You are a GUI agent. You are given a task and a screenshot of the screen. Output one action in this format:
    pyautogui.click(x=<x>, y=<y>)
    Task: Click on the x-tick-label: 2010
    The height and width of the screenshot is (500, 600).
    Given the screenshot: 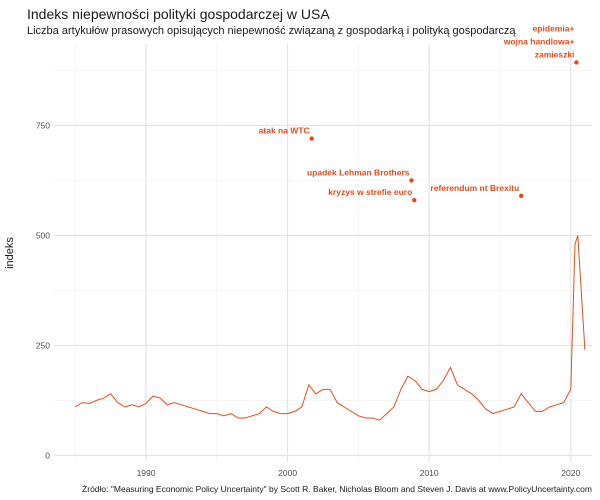 What is the action you would take?
    pyautogui.click(x=429, y=473)
    